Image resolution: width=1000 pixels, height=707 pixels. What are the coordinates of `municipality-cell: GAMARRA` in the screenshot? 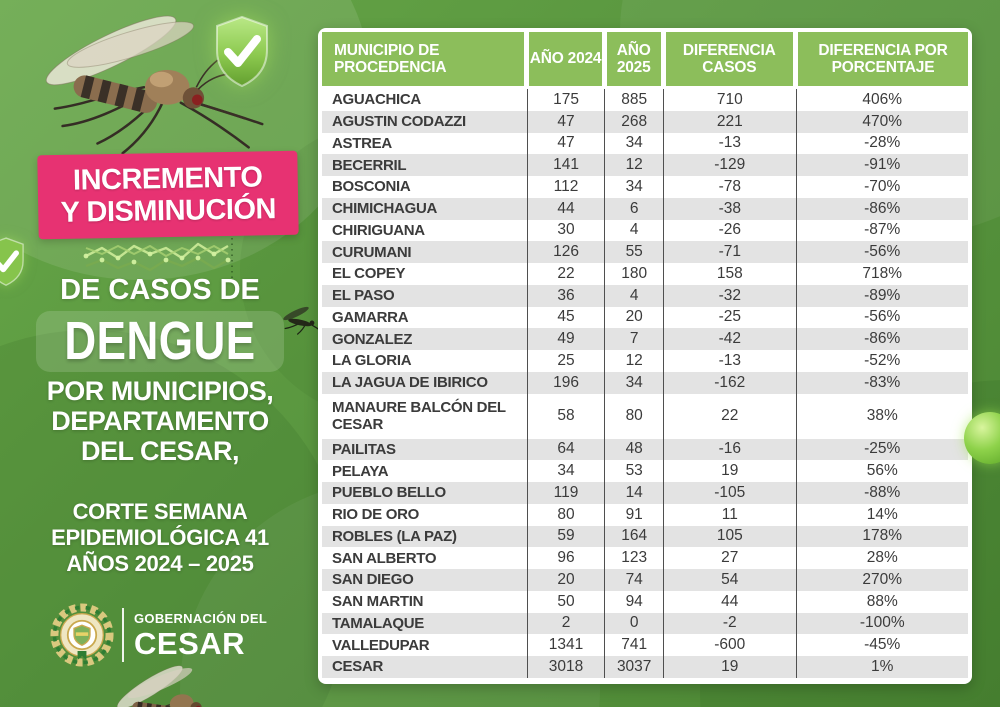 It's located at (370, 317).